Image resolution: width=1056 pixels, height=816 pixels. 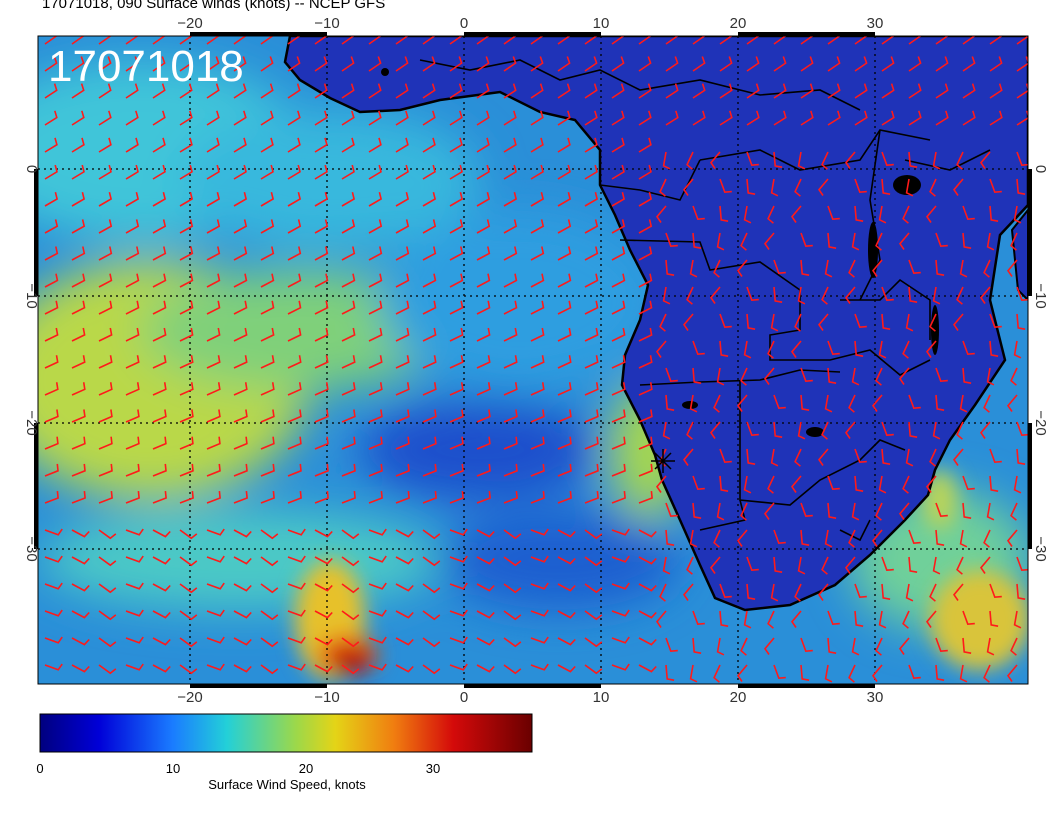 I want to click on colorbar-tick: 10, so click(x=173, y=768).